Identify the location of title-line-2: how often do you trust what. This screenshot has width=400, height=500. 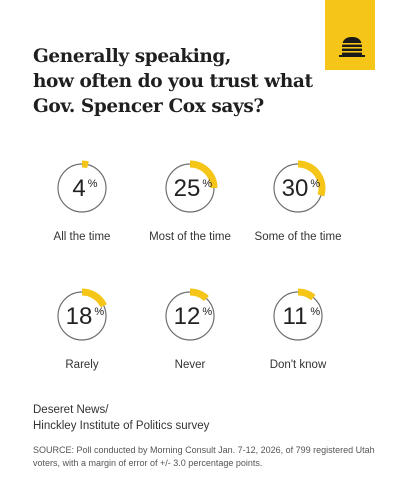
(173, 81).